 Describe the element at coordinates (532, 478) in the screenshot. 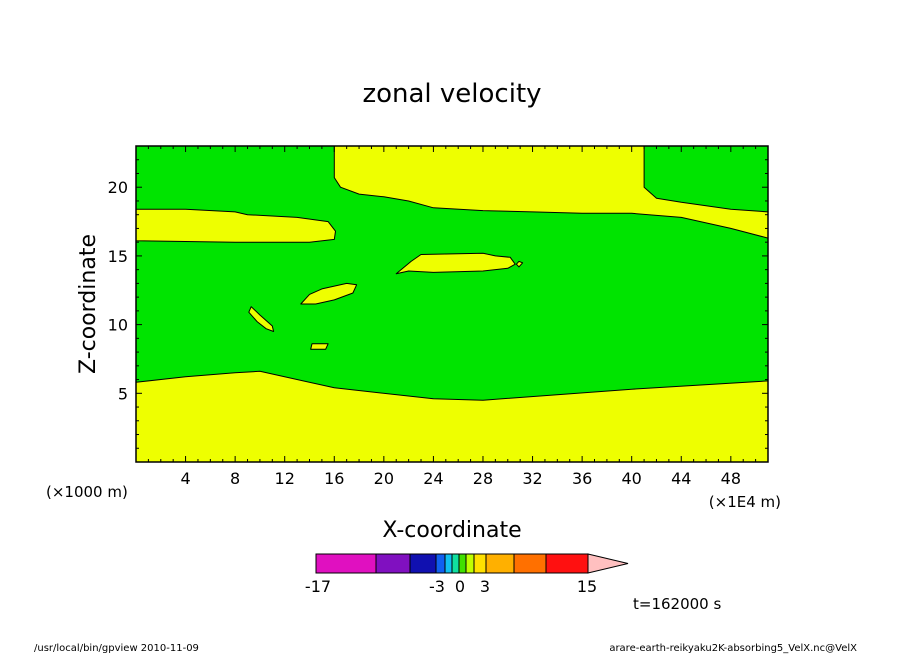

I see `x-tick-label: 32` at that location.